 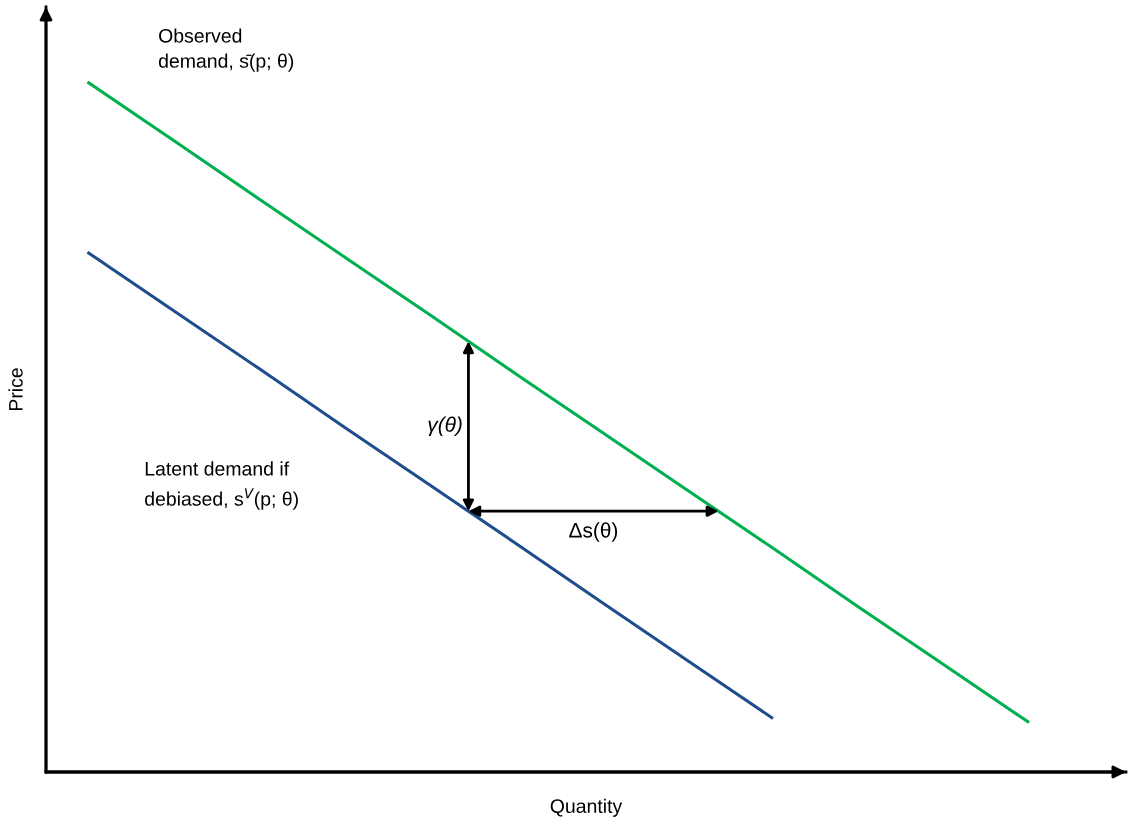 I want to click on text: Observed demand, s̄(p; θ), so click(x=226, y=50).